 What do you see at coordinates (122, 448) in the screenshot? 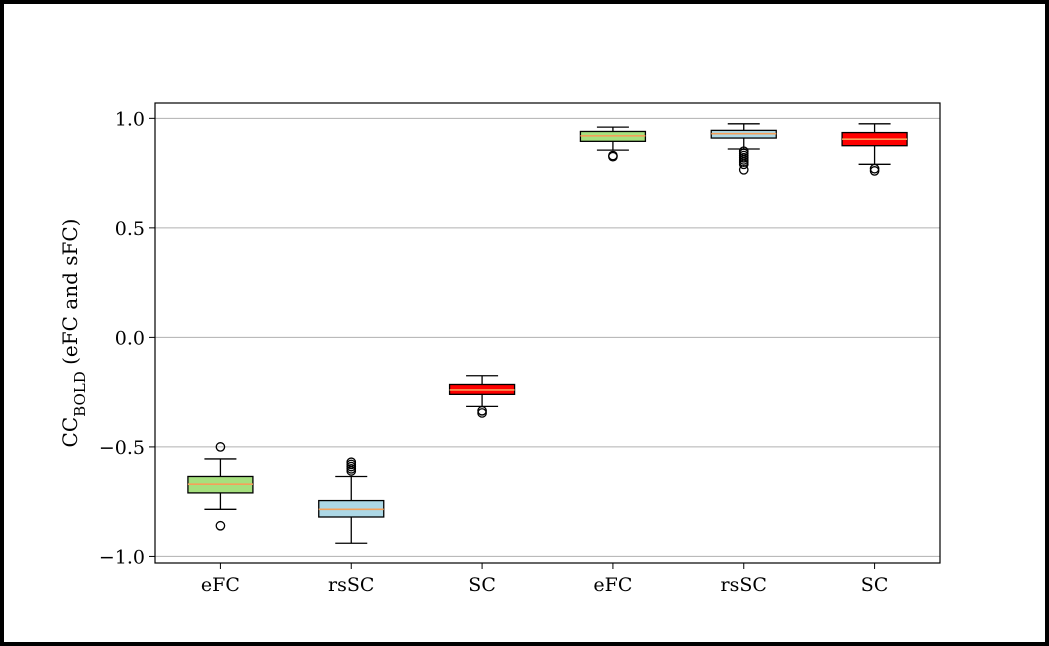
I see `y-tick-label: −0.5` at bounding box center [122, 448].